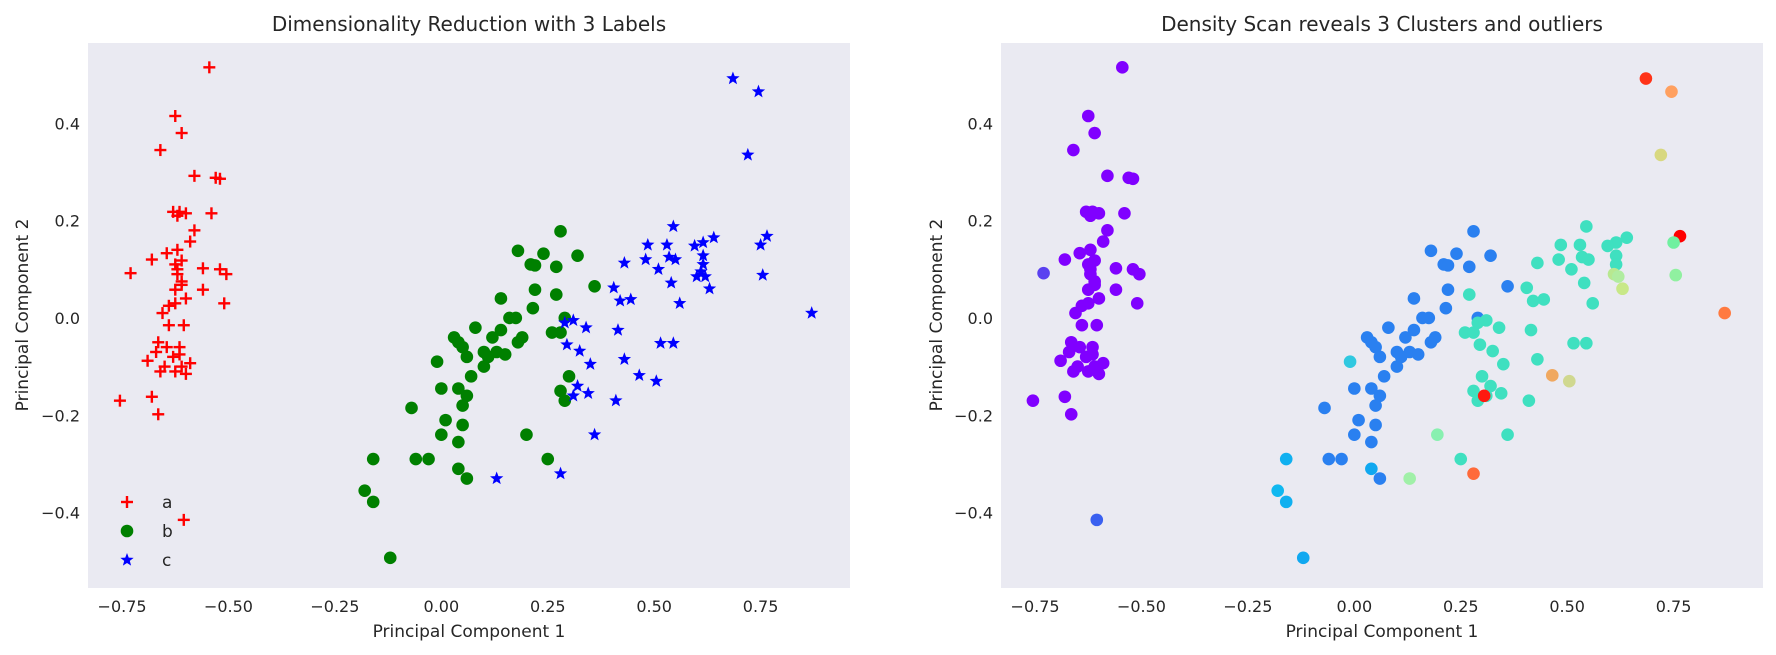 Image resolution: width=1776 pixels, height=655 pixels. I want to click on left-x-ticks: −0.75 −0.50 −0.25 0.00 0.25 0.50 0.75, so click(438, 606).